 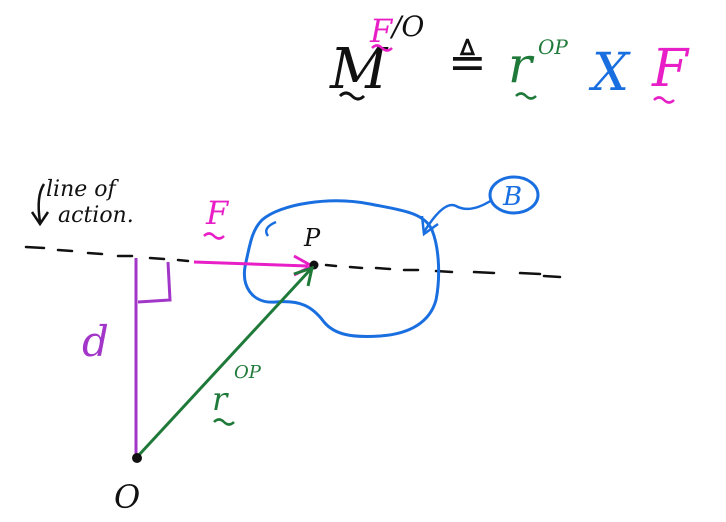 I want to click on distance-label: d, so click(x=95, y=341).